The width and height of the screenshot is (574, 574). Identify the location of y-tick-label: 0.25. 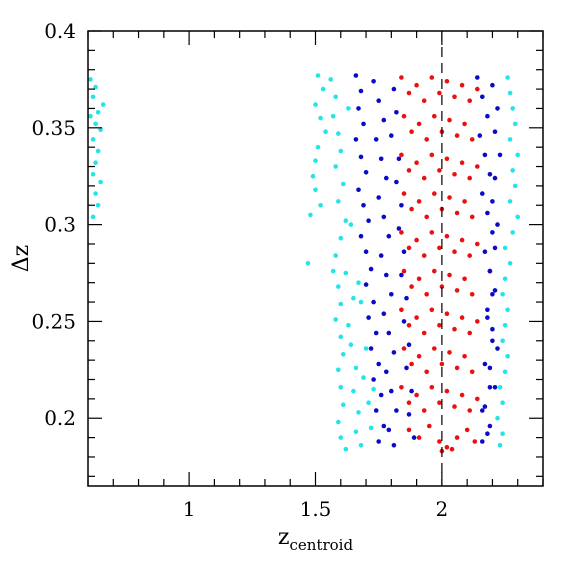
(53, 321).